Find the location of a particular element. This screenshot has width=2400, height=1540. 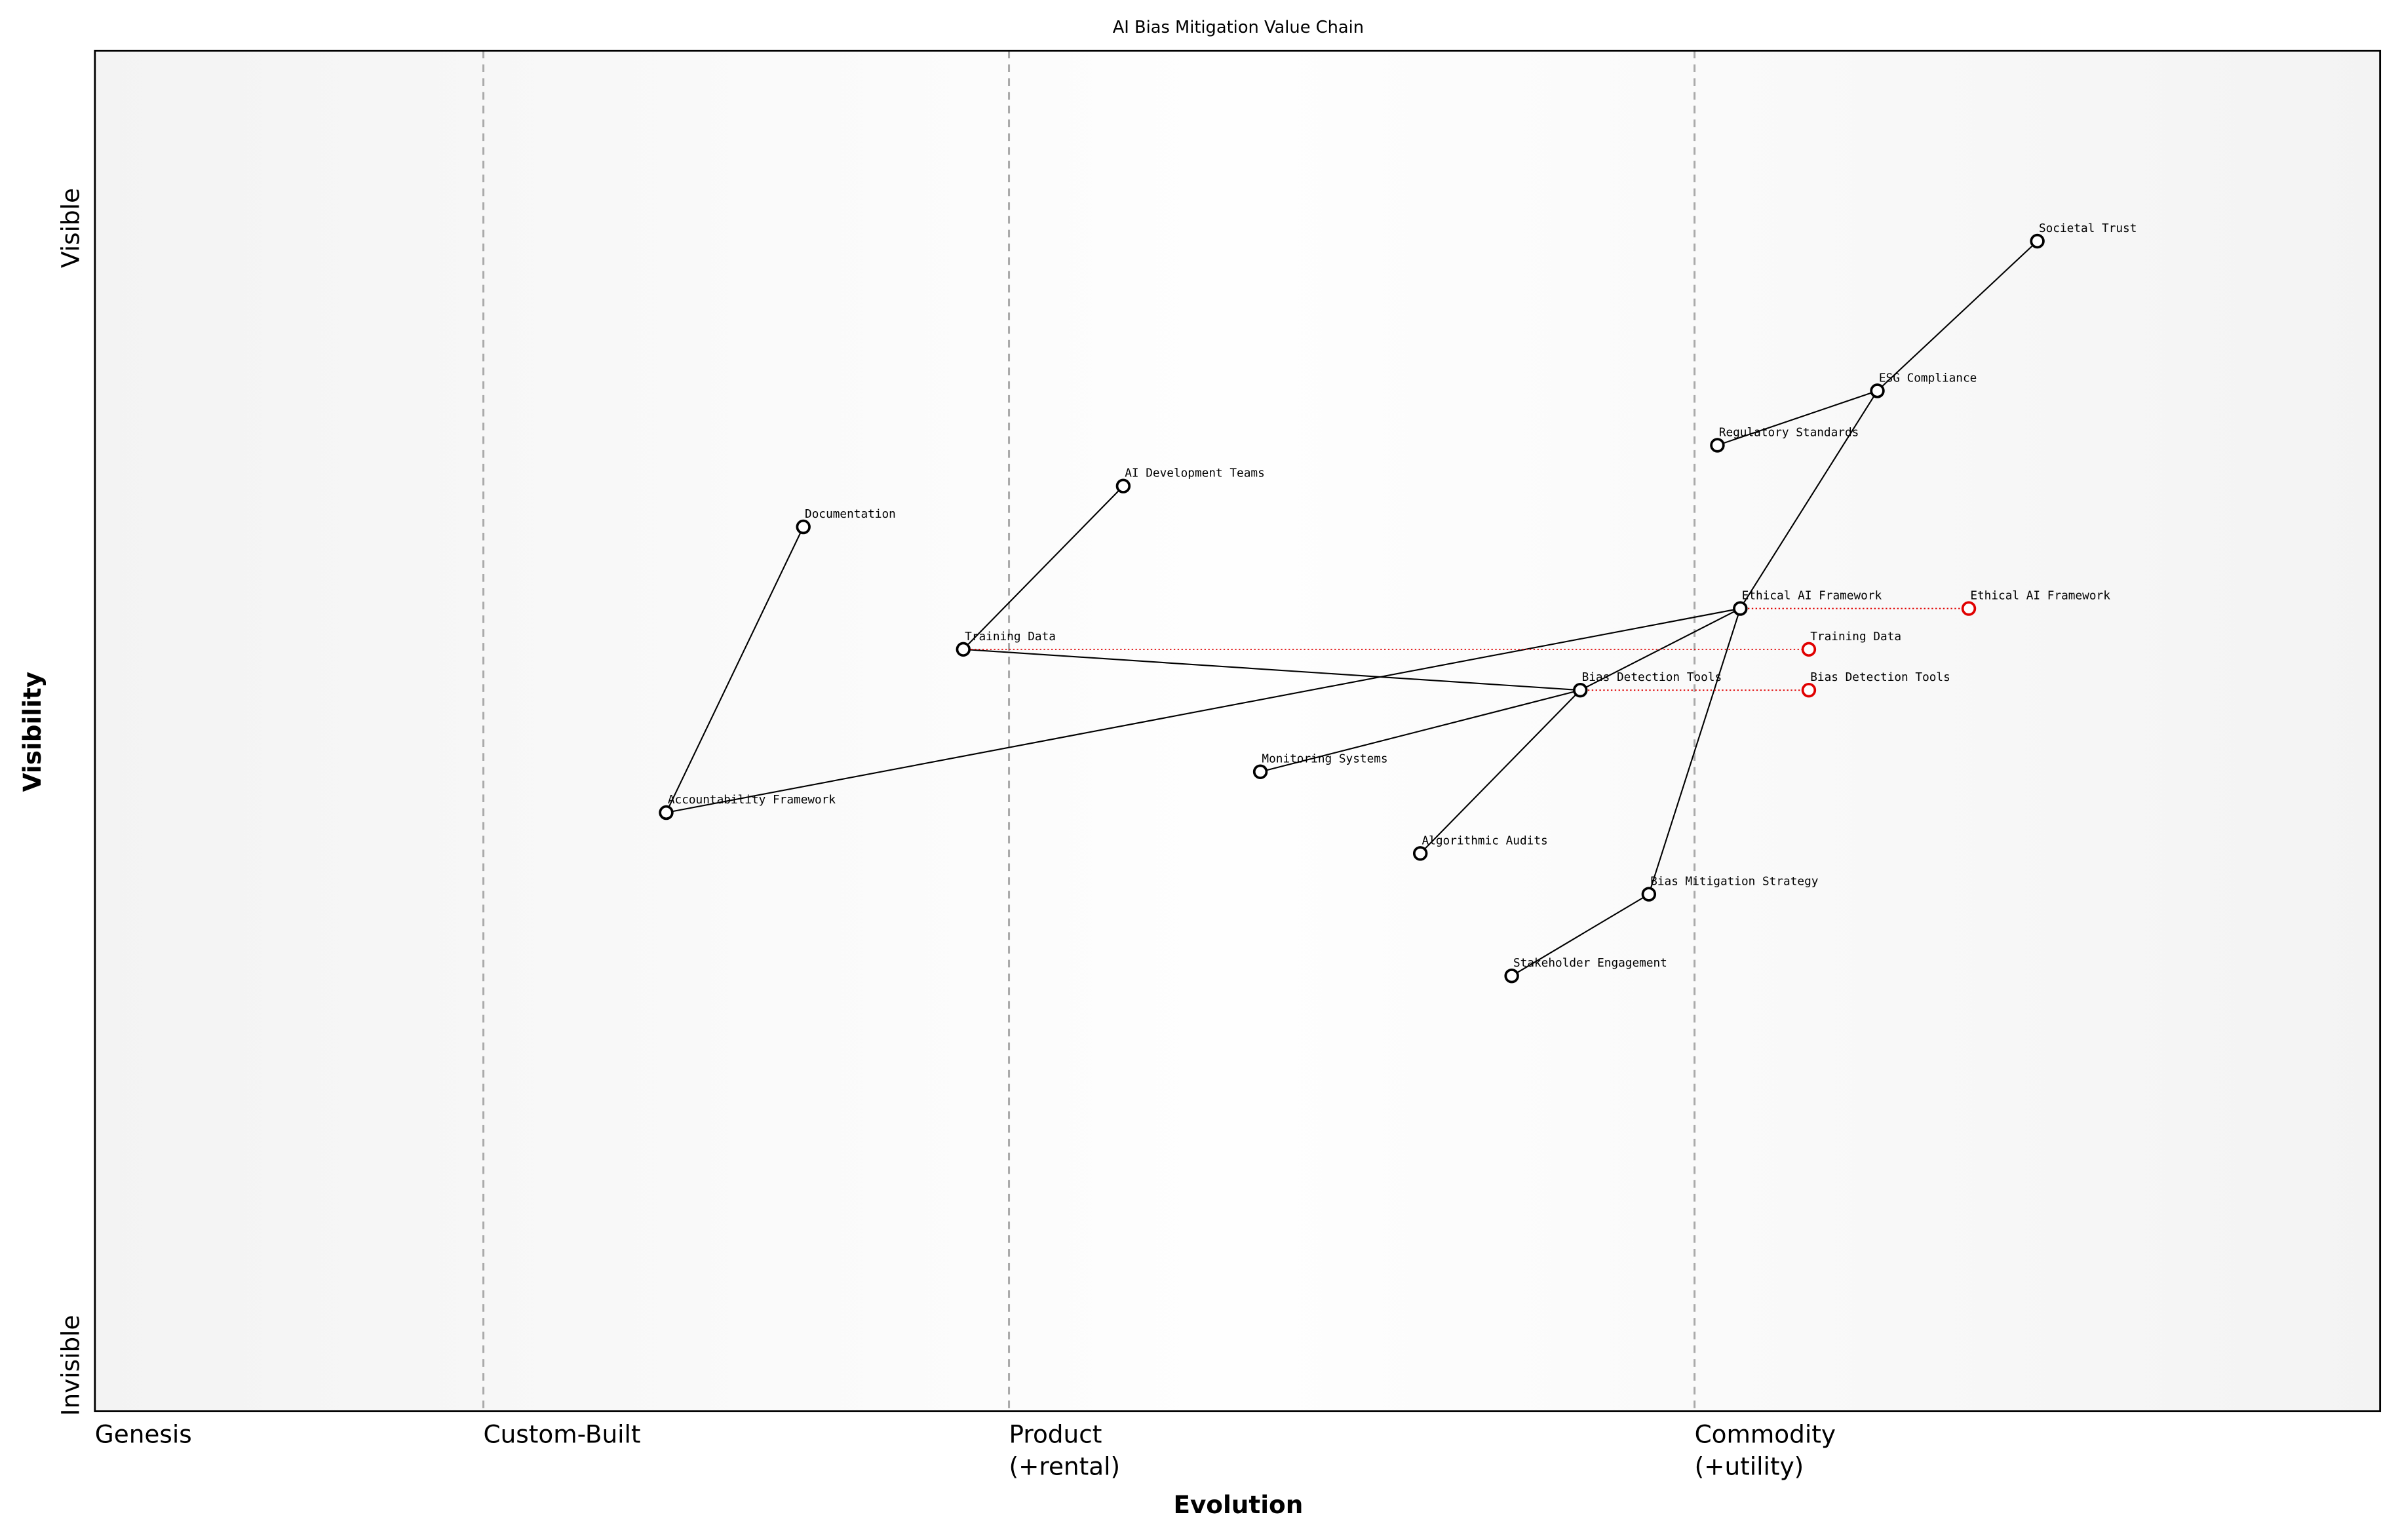

component-label: ESG Compliance is located at coordinates (1928, 378).